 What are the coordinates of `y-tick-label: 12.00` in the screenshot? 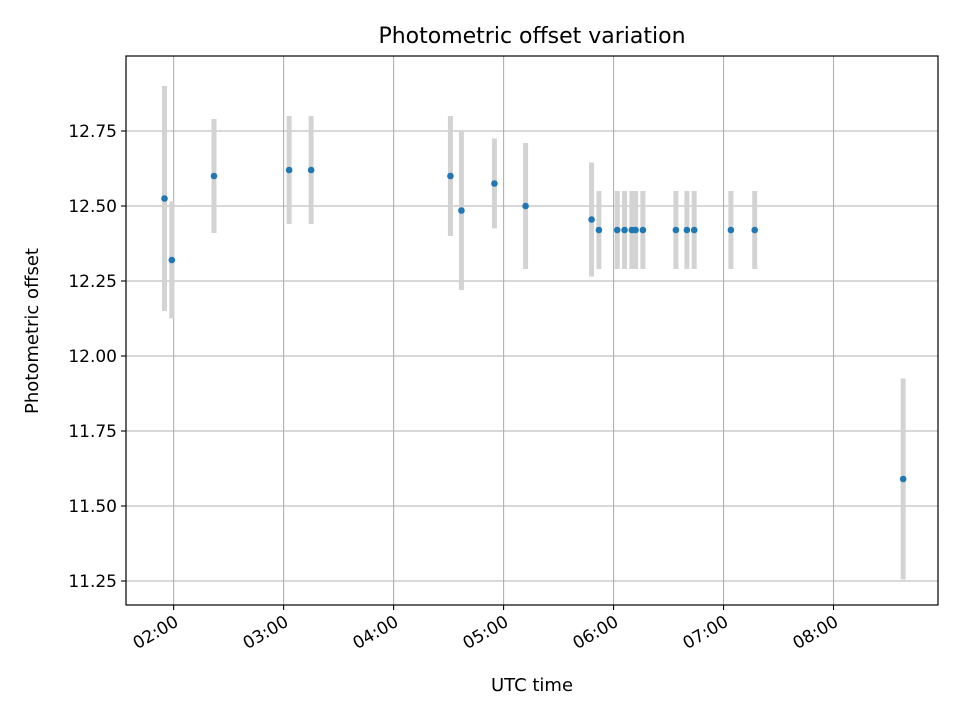 It's located at (92, 357).